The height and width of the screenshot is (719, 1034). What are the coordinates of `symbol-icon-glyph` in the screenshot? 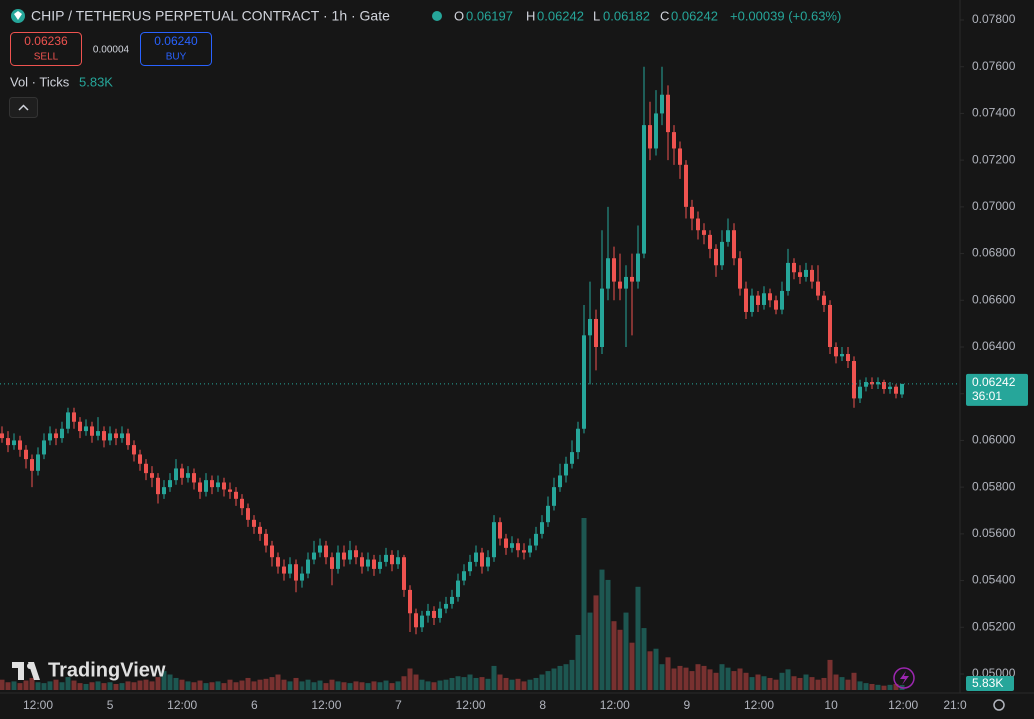 It's located at (18, 15).